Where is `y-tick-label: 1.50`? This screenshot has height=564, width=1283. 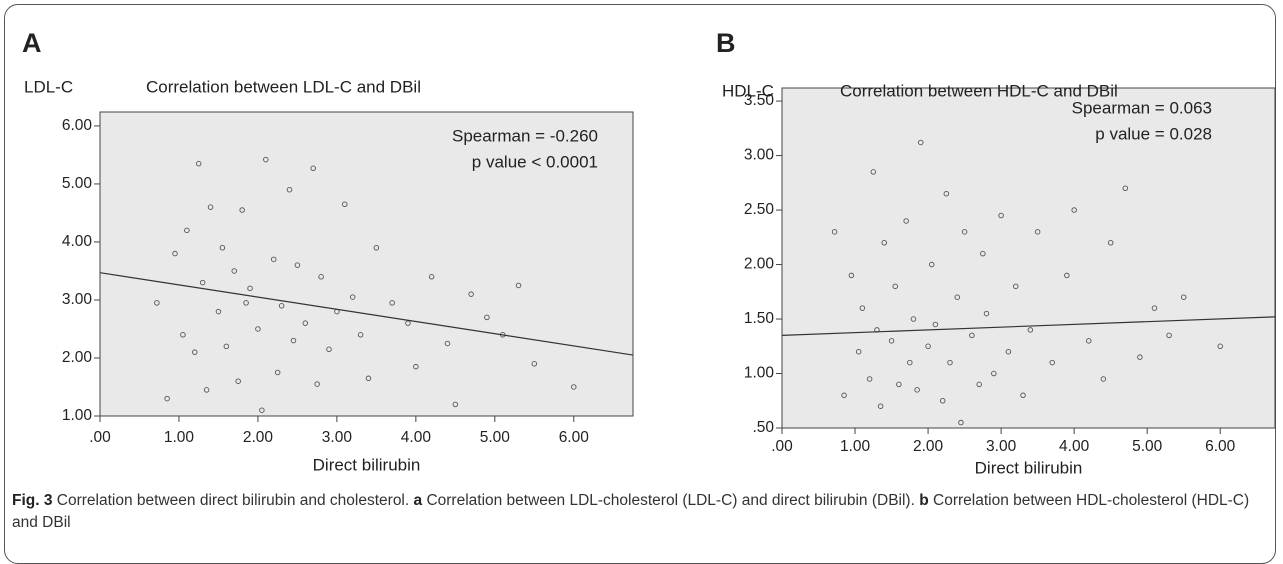
y-tick-label: 1.50 is located at coordinates (759, 318).